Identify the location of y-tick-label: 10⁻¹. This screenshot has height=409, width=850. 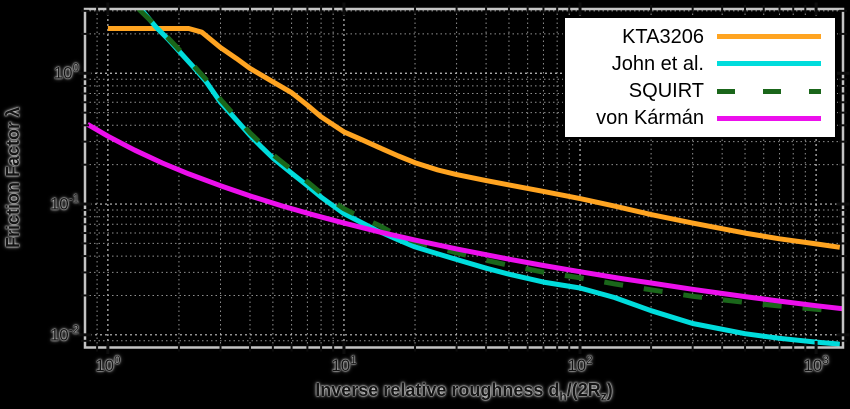
(64, 203).